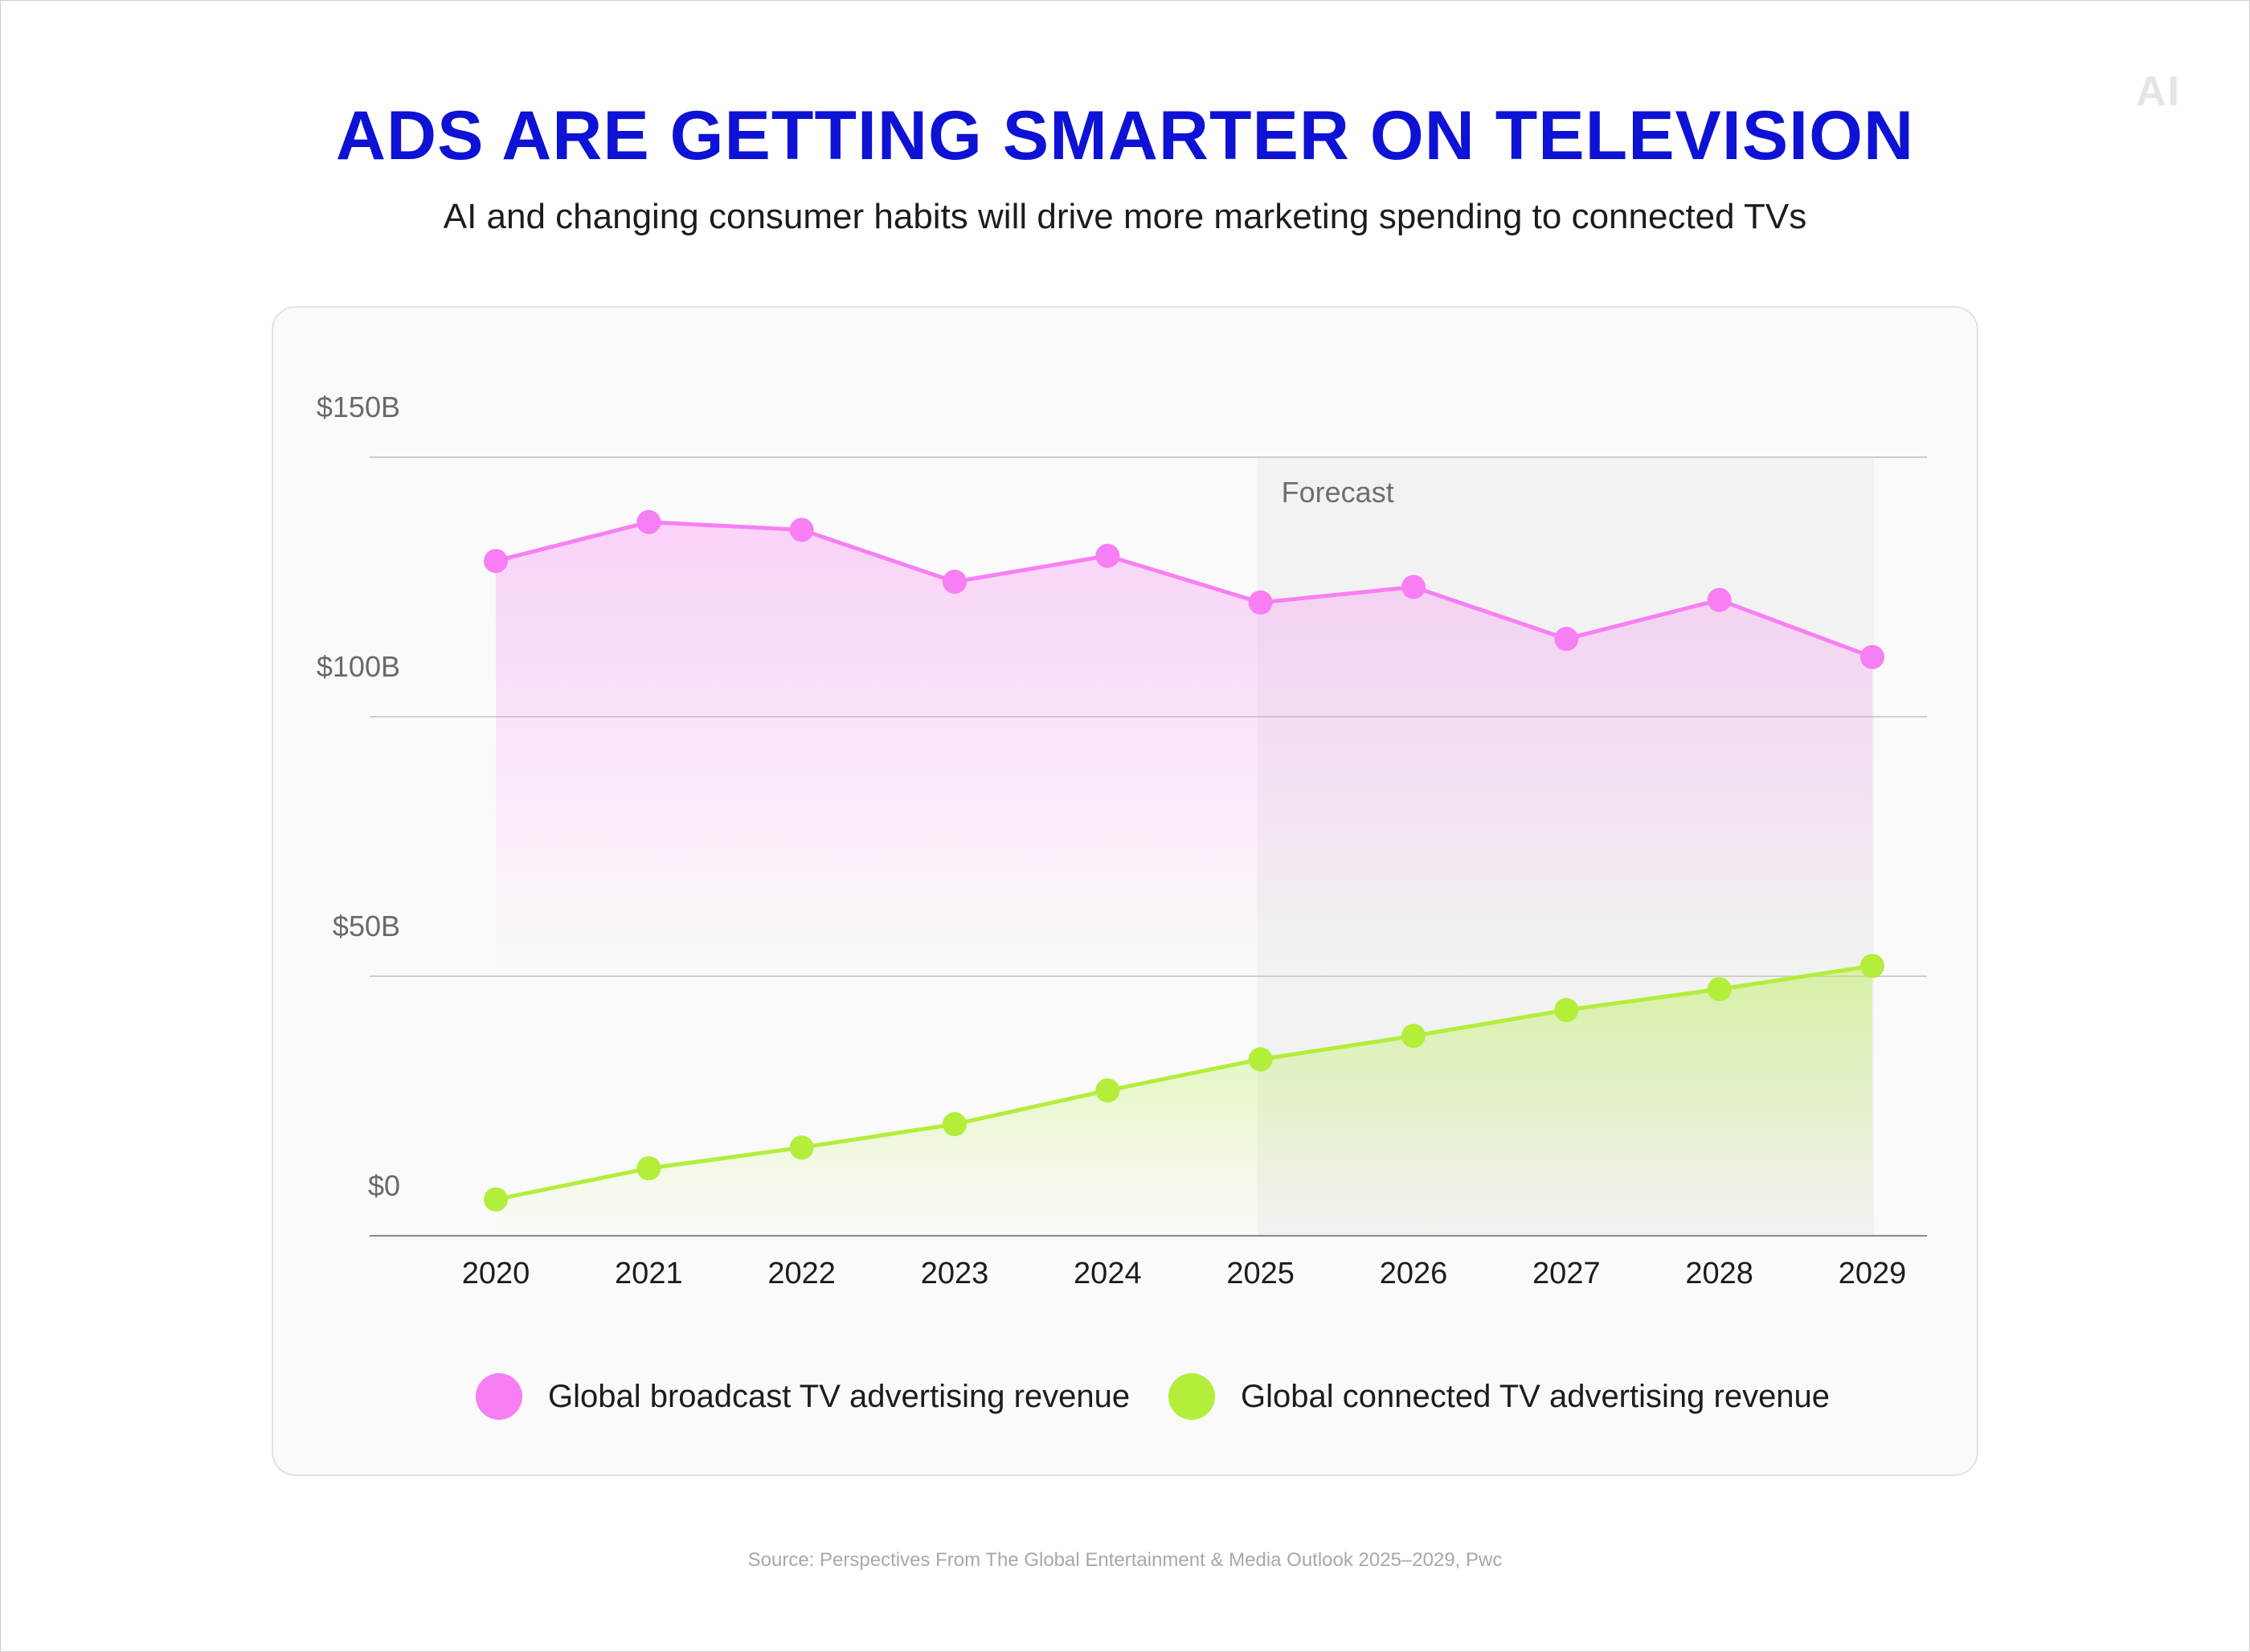 The image size is (2250, 1652). Describe the element at coordinates (1536, 1396) in the screenshot. I see `legend-label-connected: Global connected TV advertising revenue` at that location.